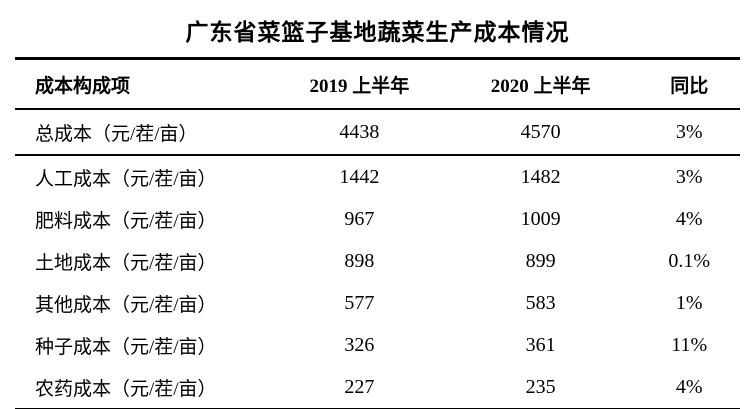 The image size is (755, 409). Describe the element at coordinates (540, 218) in the screenshot. I see `value-2020-h1: 1009` at that location.